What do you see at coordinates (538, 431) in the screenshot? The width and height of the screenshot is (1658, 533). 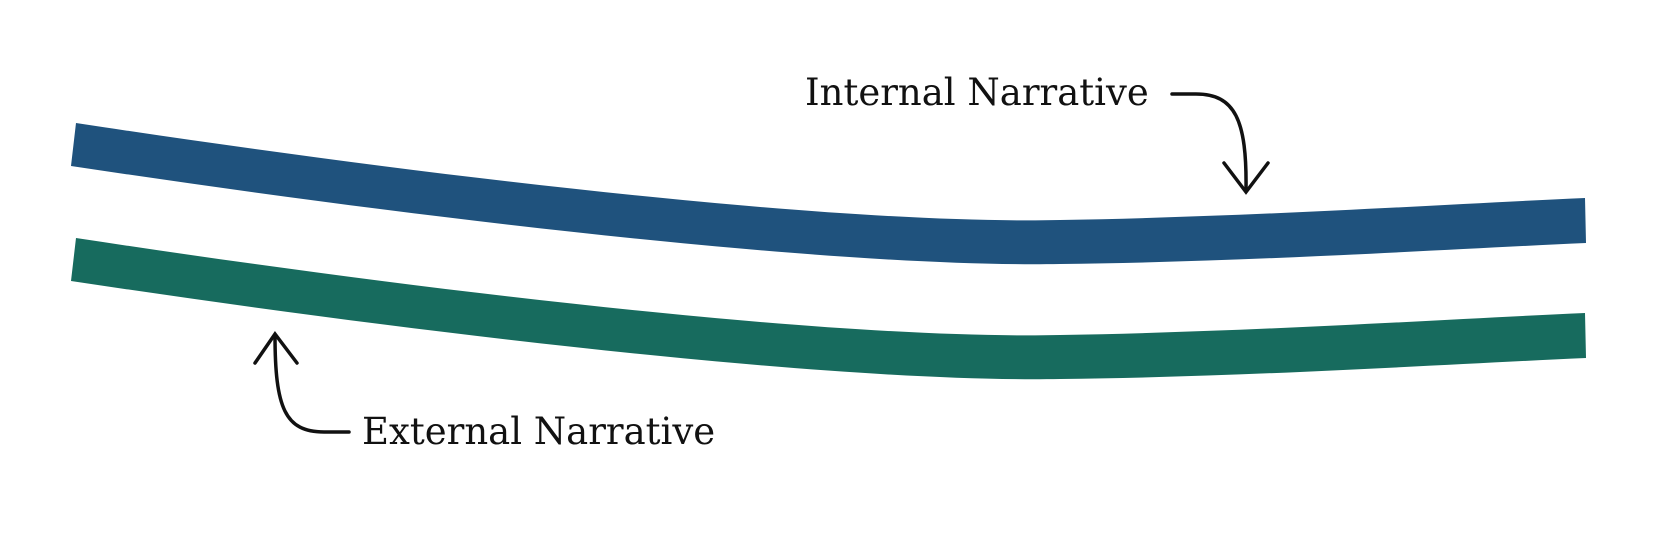 I see `external-narrative-label: External Narrative` at bounding box center [538, 431].